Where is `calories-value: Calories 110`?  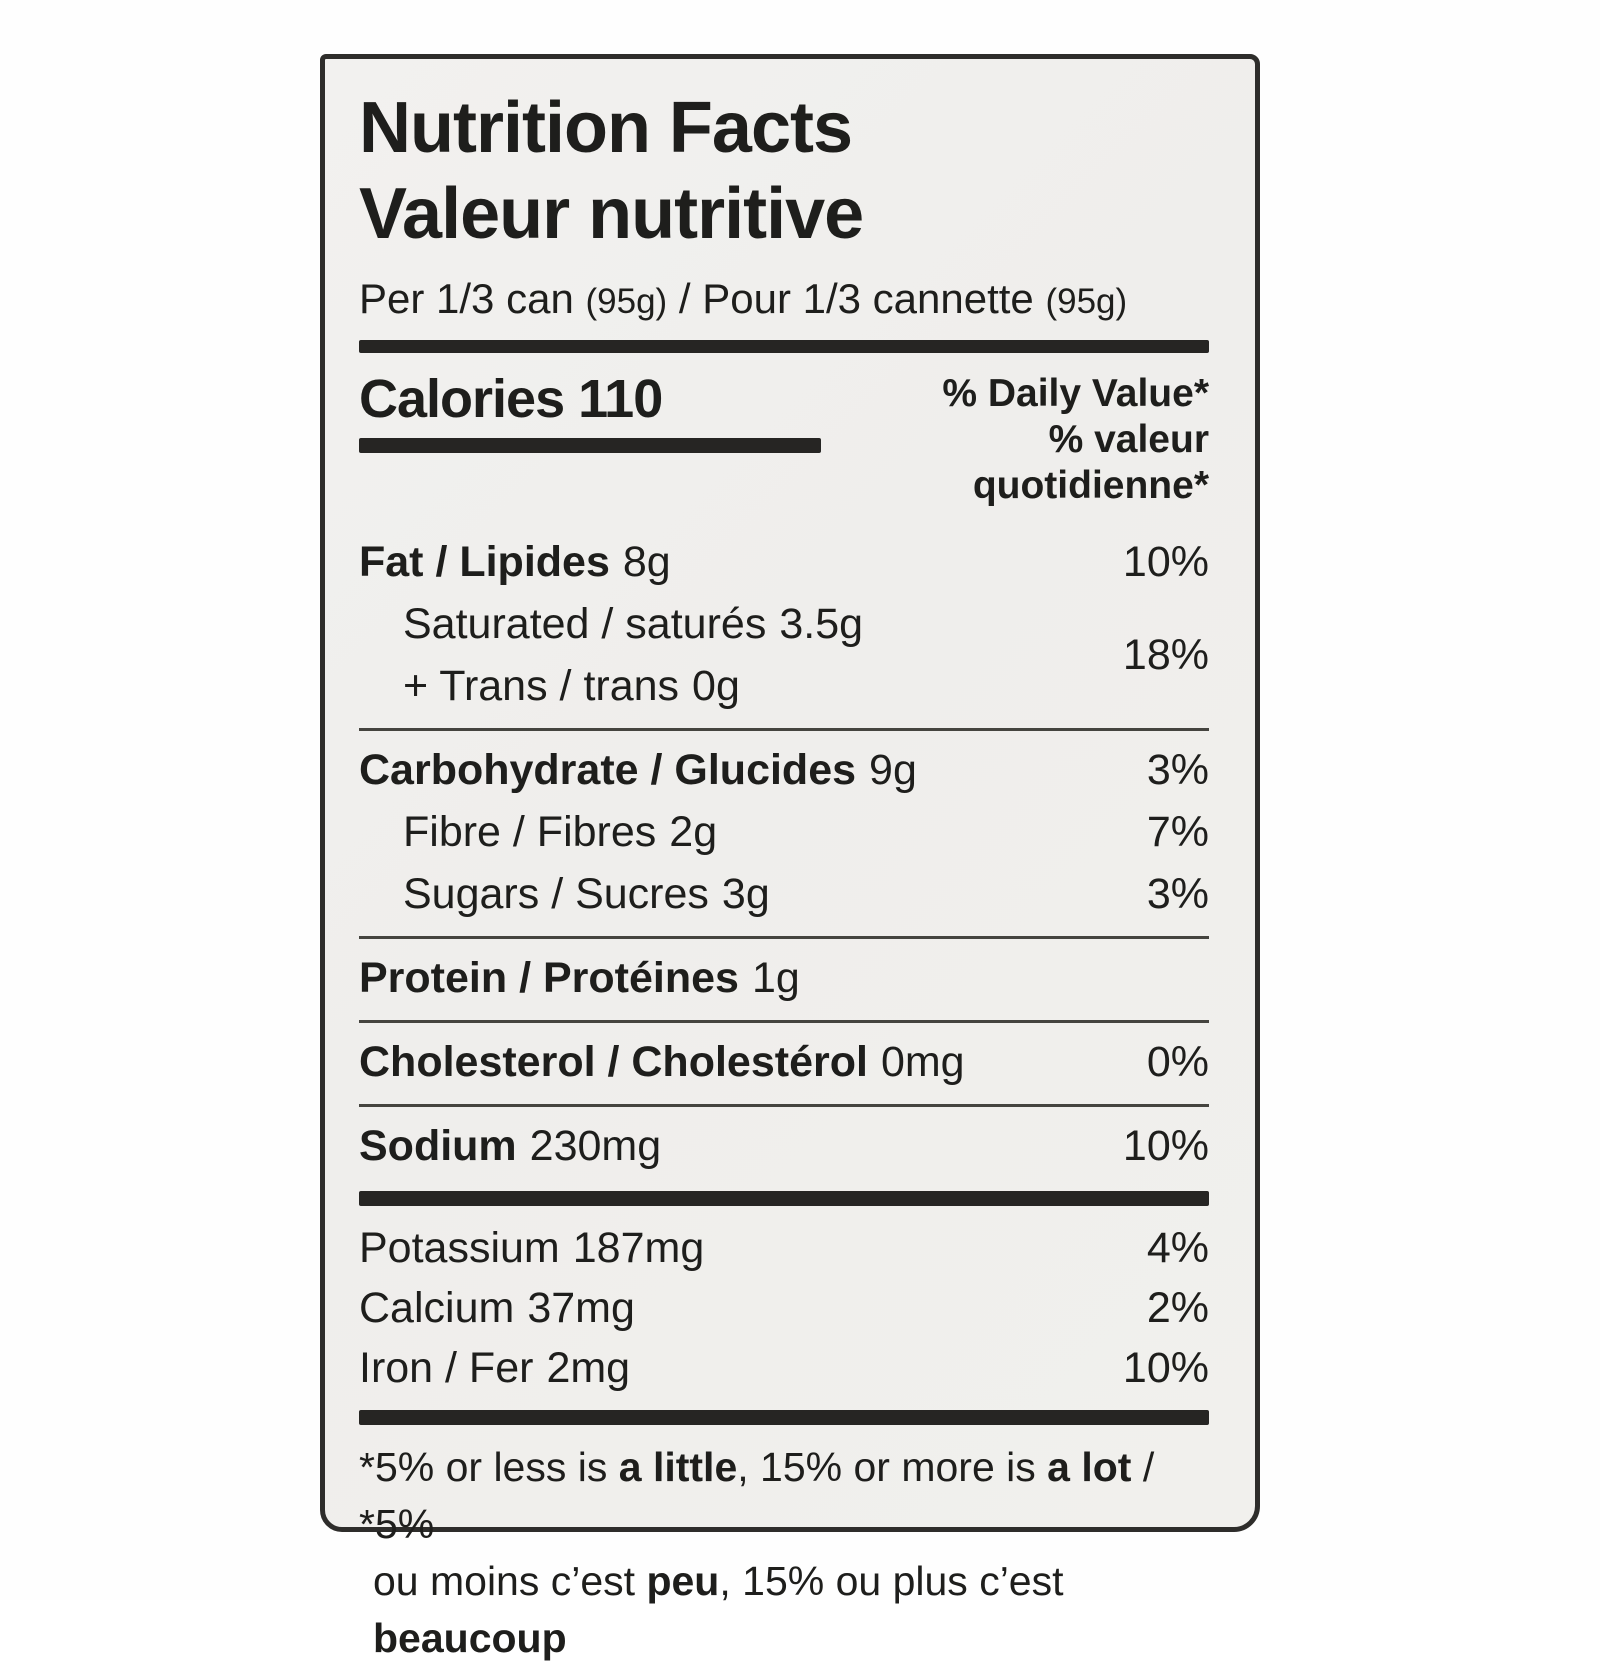 calories-value: Calories 110 is located at coordinates (590, 399).